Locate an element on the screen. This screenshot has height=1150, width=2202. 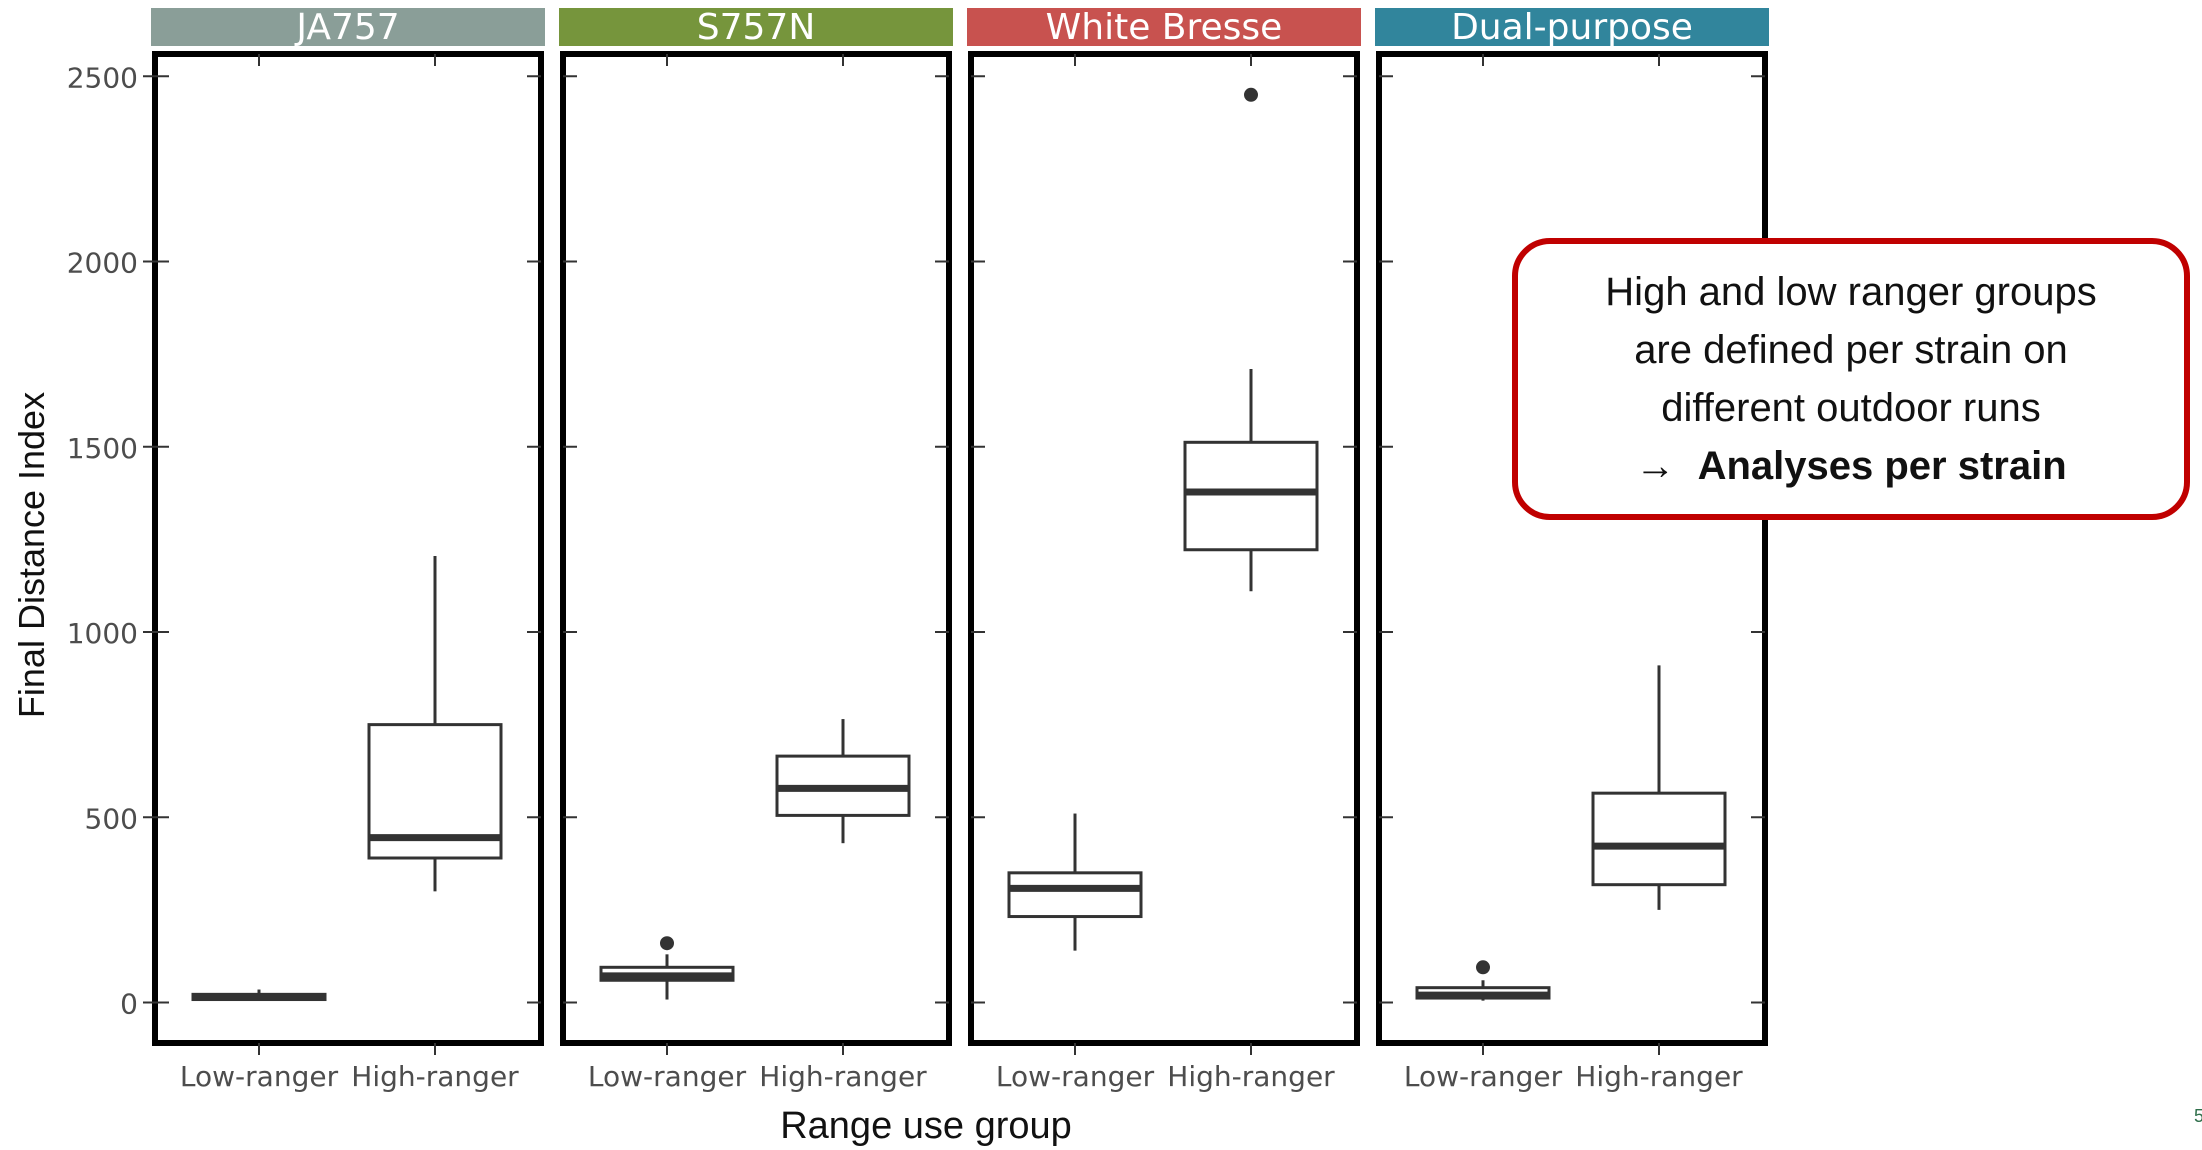
callout-line-4: → Analyses per strain is located at coordinates (1850, 466).